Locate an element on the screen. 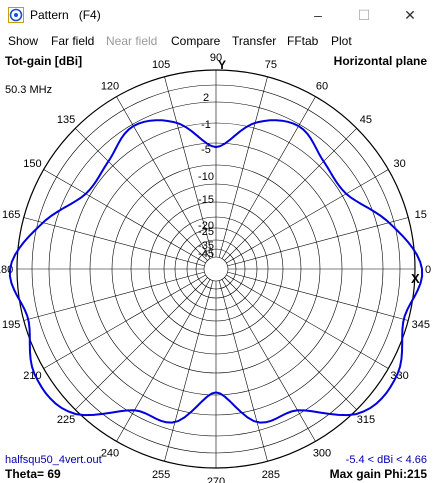 This screenshot has height=483, width=433. menu-far-field: Far field is located at coordinates (73, 41).